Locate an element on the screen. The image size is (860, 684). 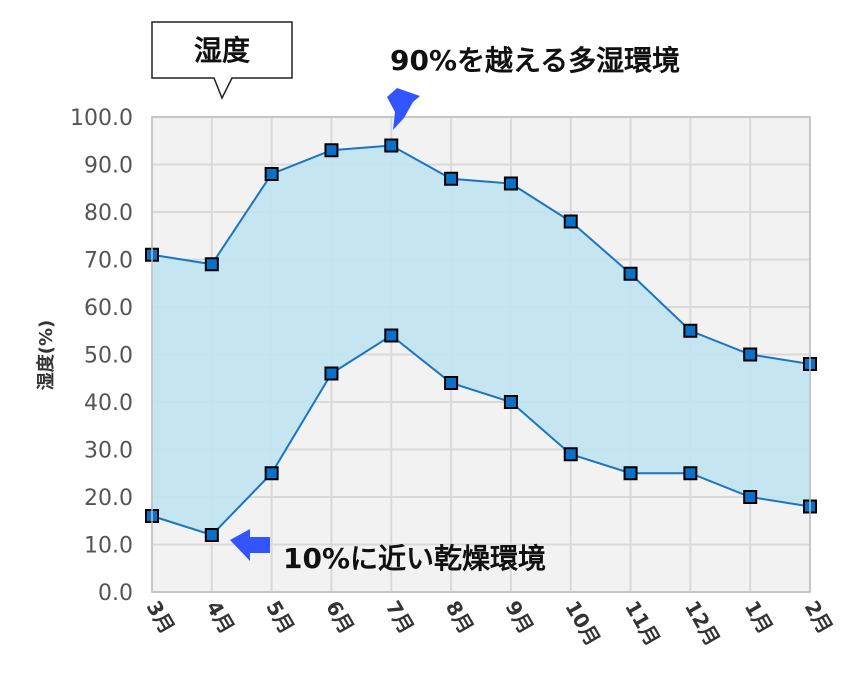
annotation-high: 90%を越える多湿環境 is located at coordinates (533, 87).